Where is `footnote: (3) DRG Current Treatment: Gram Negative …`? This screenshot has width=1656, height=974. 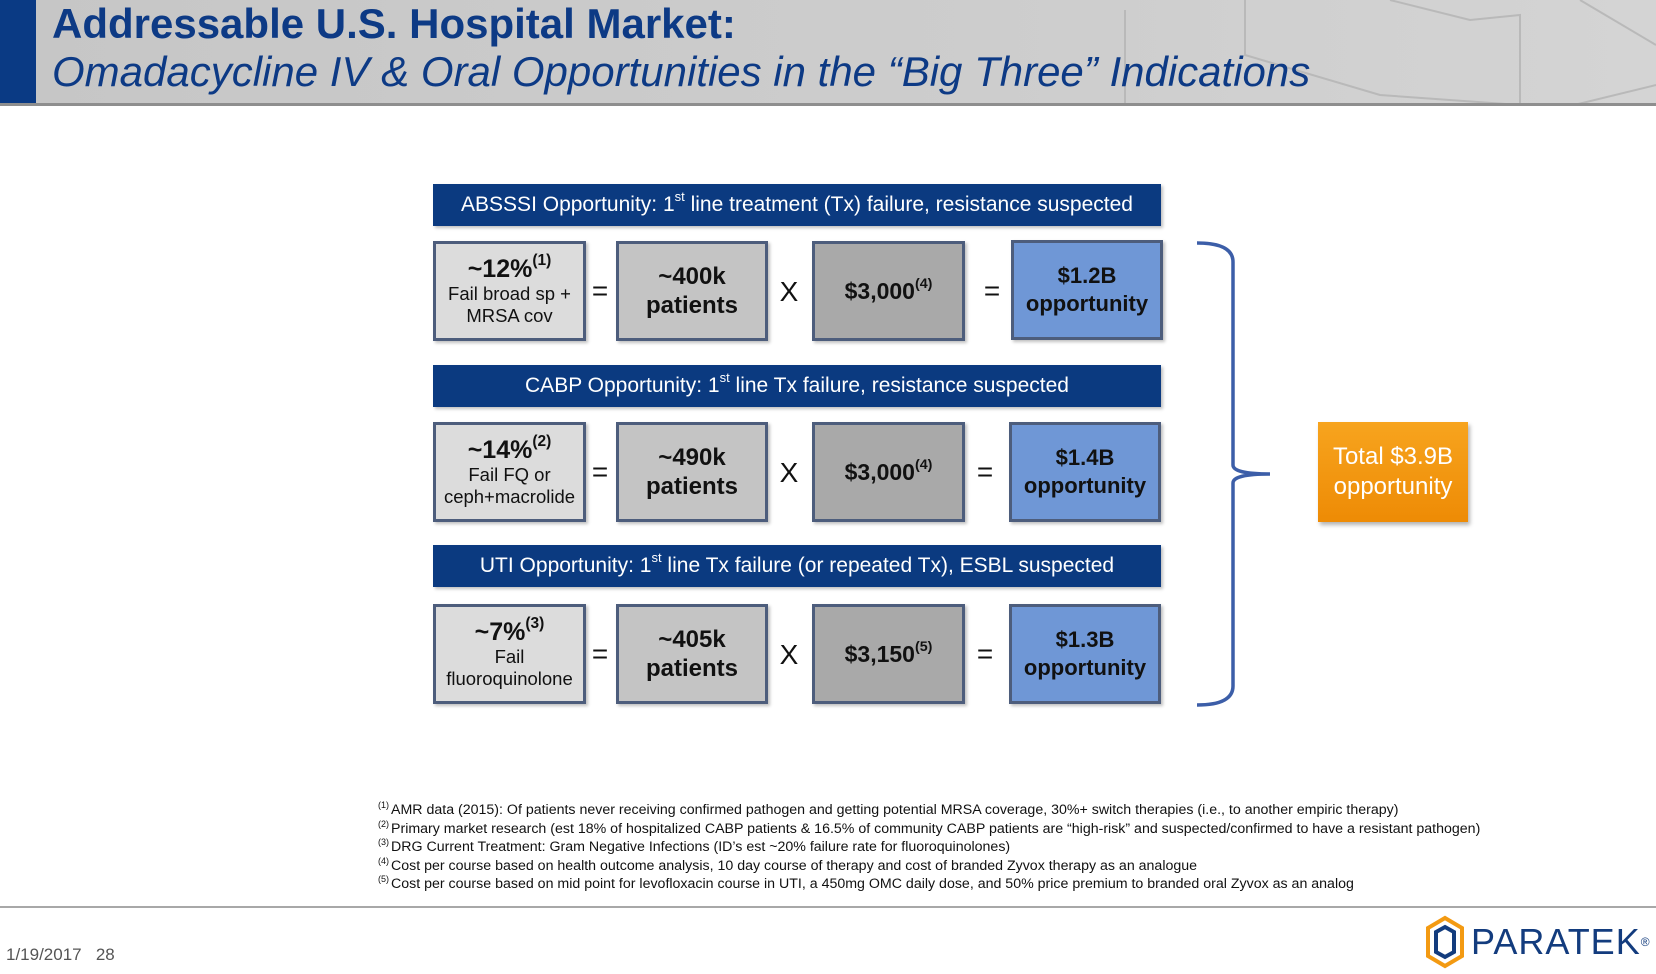 footnote: (3) DRG Current Treatment: Gram Negative … is located at coordinates (929, 847).